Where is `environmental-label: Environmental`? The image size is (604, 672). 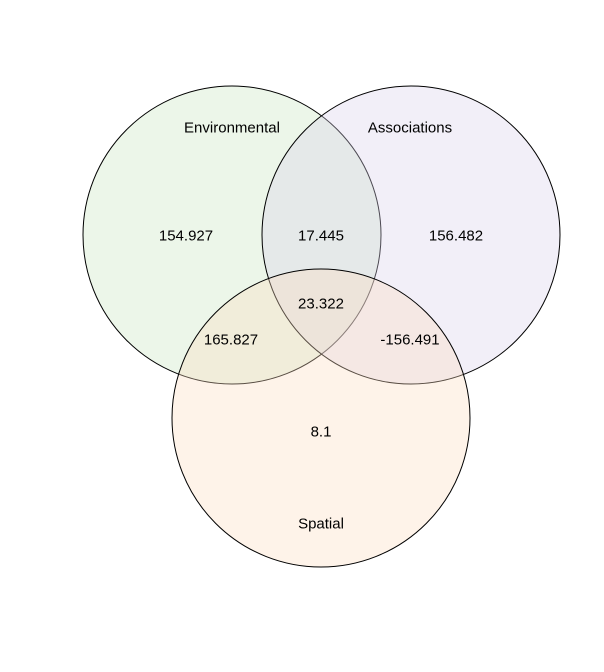 environmental-label: Environmental is located at coordinates (232, 128).